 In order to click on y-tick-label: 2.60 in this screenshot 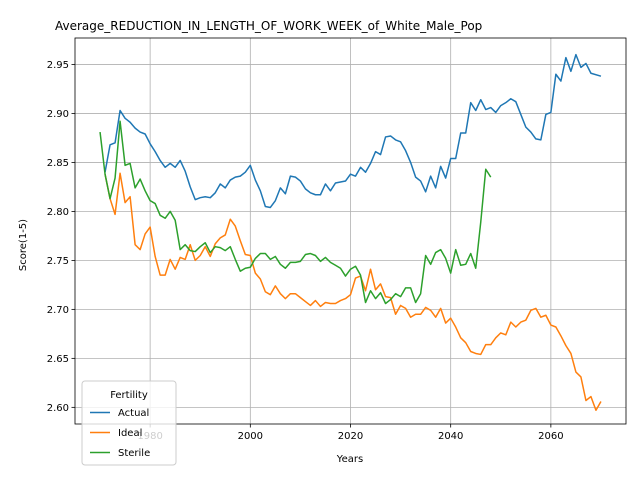, I will do `click(58, 408)`.